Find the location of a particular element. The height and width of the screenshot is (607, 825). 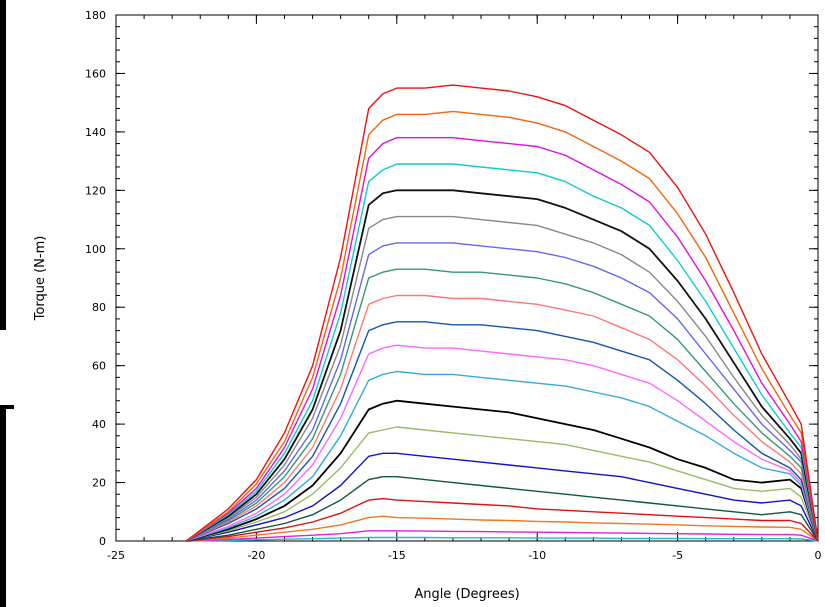

y-tick-label: 120 is located at coordinates (95, 190).